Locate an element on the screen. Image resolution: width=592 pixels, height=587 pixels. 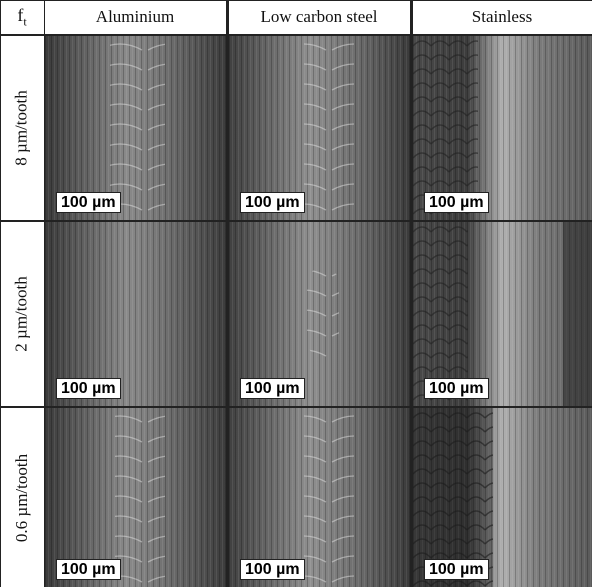
micrograph-stainless-2: 100 µm is located at coordinates (502, 314).